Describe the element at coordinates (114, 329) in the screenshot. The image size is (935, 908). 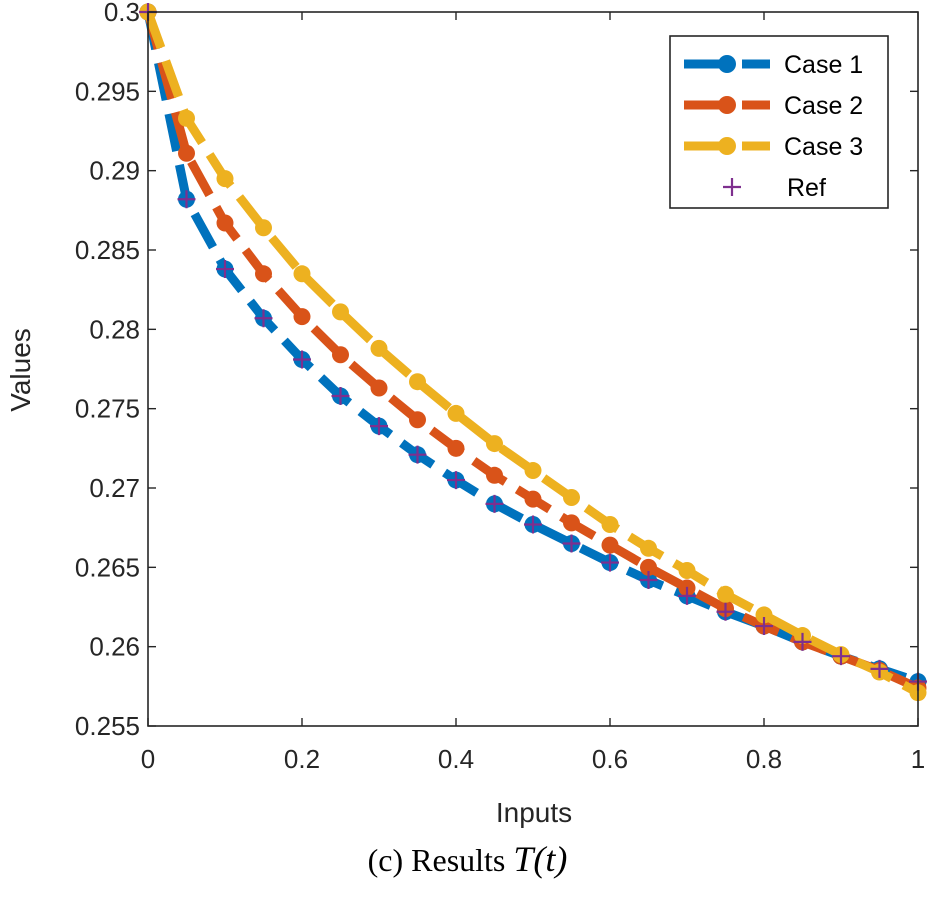
I see `y-tick-label: 0.28` at that location.